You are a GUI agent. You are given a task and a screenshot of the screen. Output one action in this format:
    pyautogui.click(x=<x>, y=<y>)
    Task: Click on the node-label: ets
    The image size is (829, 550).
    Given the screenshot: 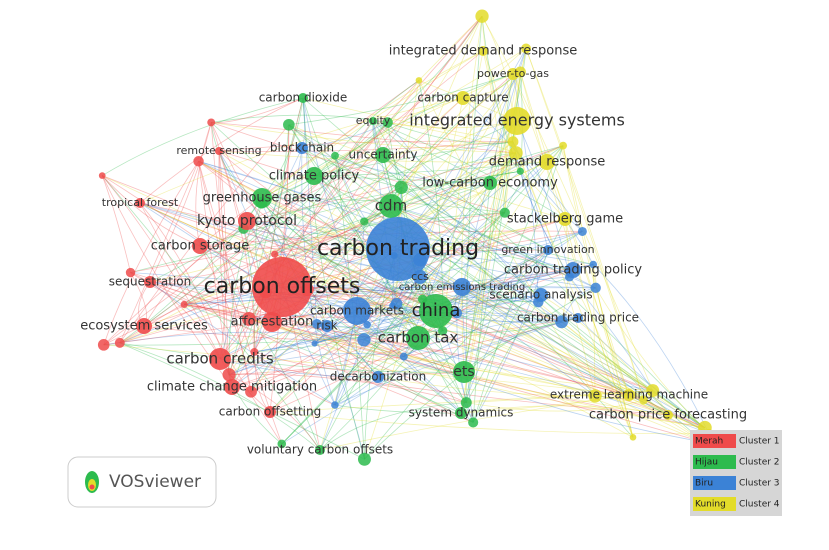 What is the action you would take?
    pyautogui.click(x=463, y=372)
    